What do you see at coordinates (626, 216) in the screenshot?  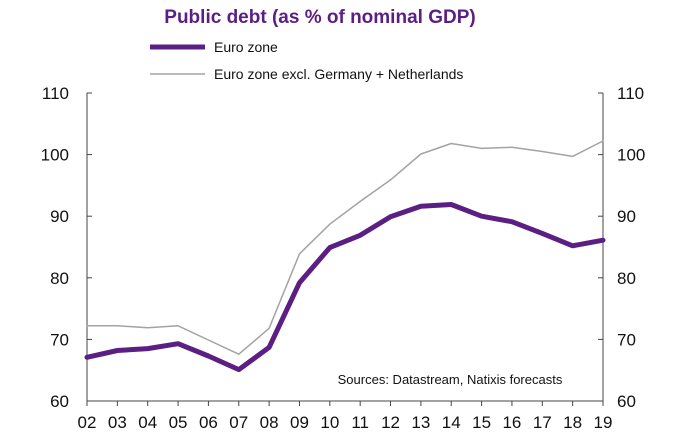 I see `y-tick-label-right: 90` at bounding box center [626, 216].